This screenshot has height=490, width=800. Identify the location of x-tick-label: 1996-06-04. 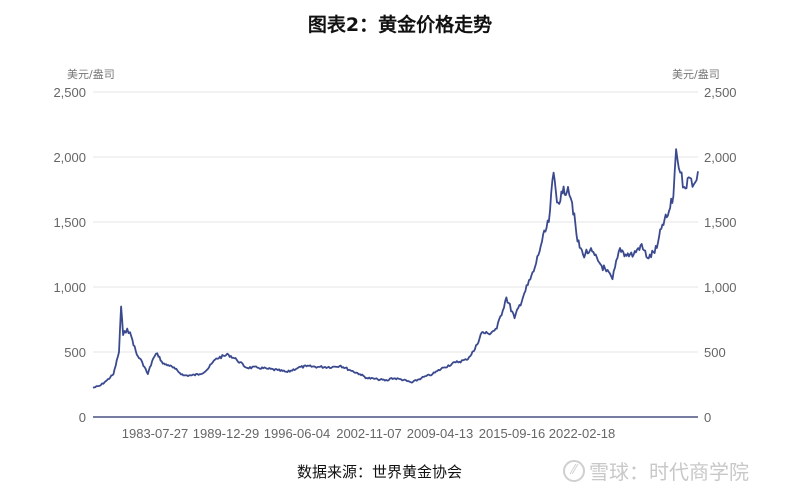
(297, 433).